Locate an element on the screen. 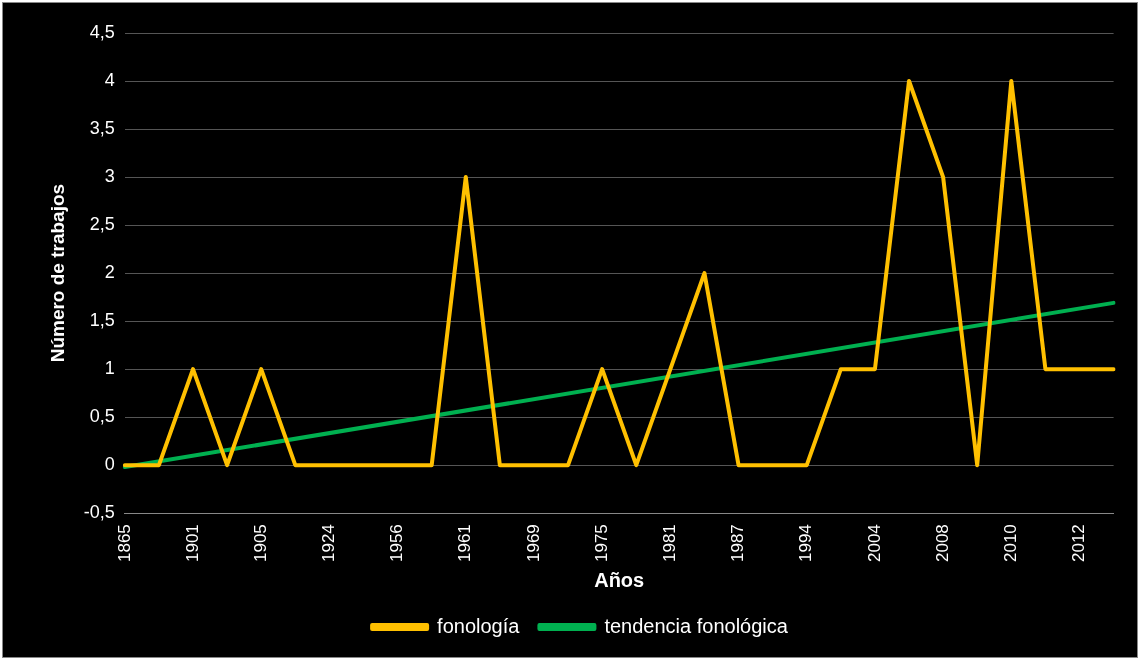 The image size is (1140, 660). x-tick-label: 1987 is located at coordinates (738, 543).